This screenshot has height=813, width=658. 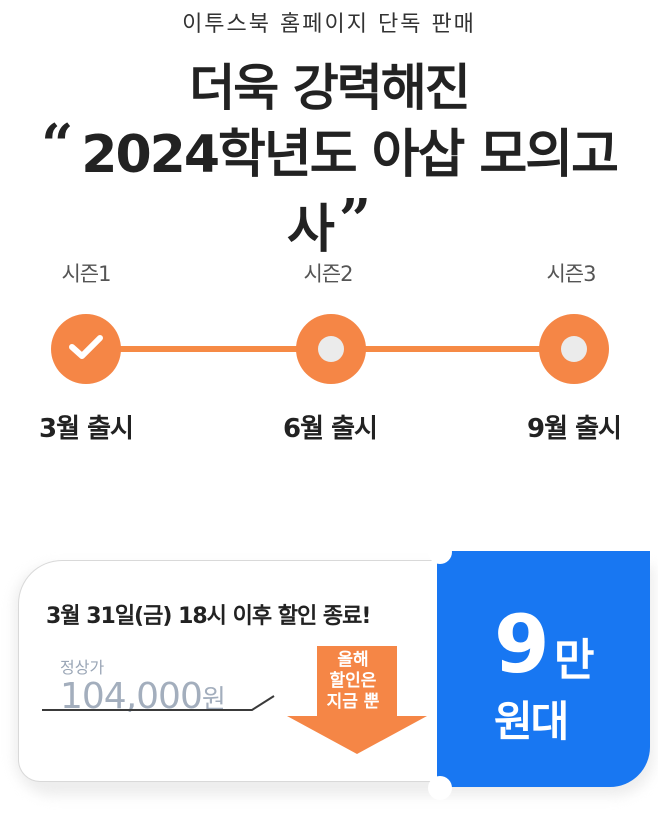 What do you see at coordinates (353, 702) in the screenshot?
I see `arrow-text-line: 지금 뿐` at bounding box center [353, 702].